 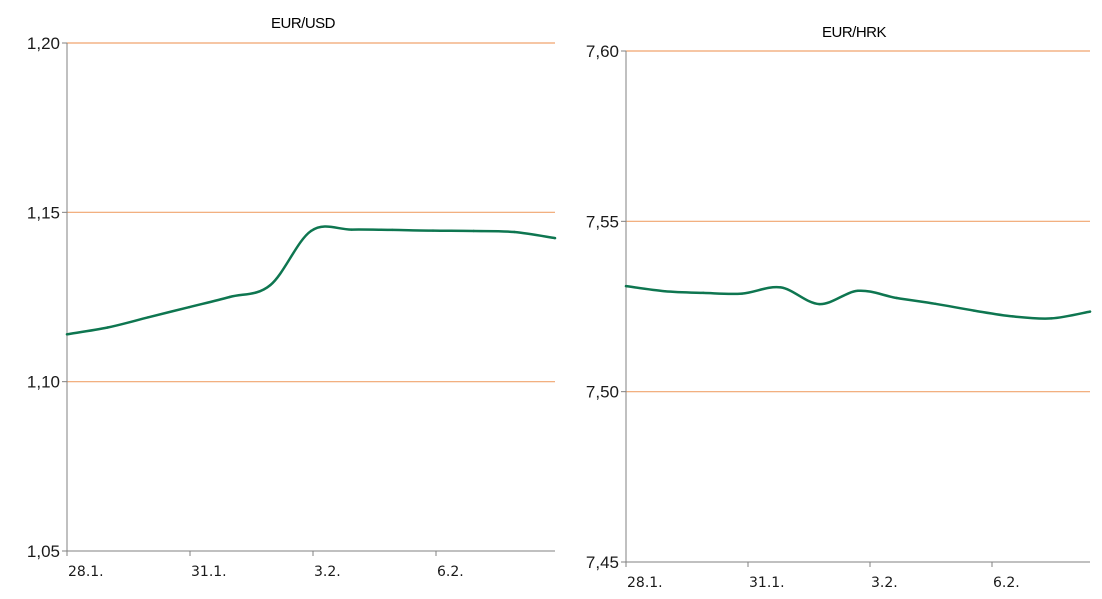 What do you see at coordinates (602, 562) in the screenshot?
I see `eur-hrk-y-tick-label-0: 7,45` at bounding box center [602, 562].